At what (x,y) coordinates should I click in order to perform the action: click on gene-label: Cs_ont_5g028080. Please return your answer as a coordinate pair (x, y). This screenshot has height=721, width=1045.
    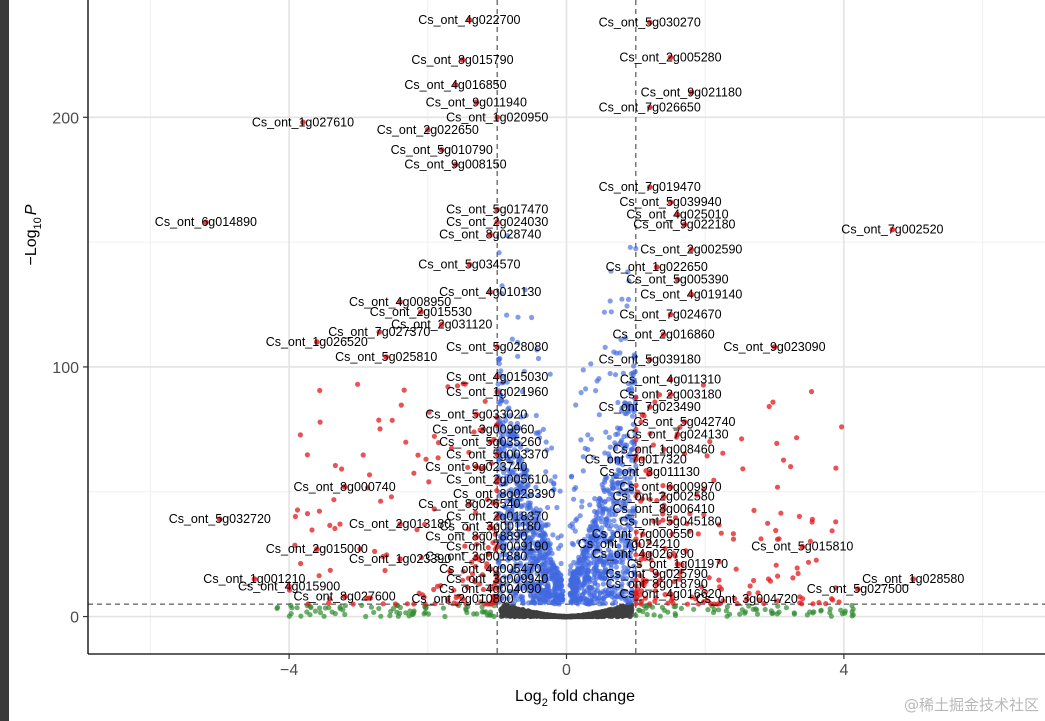
    Looking at the image, I should click on (497, 347).